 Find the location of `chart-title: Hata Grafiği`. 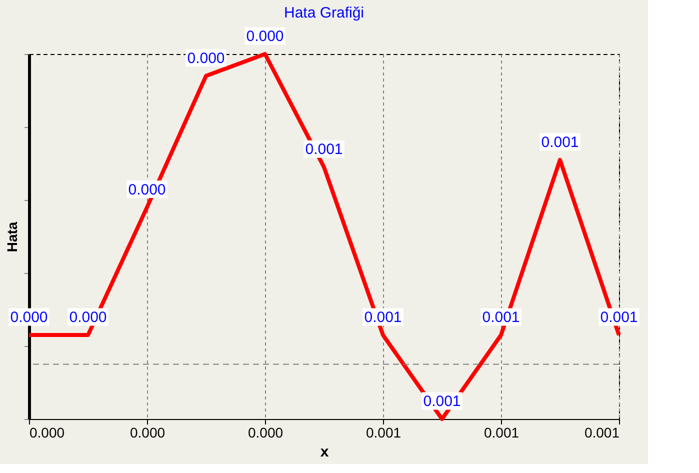

chart-title: Hata Grafiği is located at coordinates (324, 13).